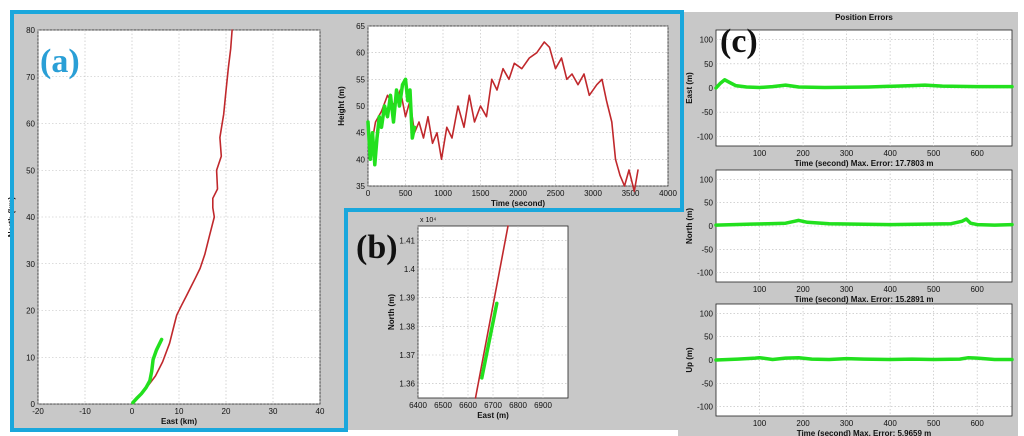  What do you see at coordinates (30, 357) in the screenshot?
I see `y-tick-label: 10` at bounding box center [30, 357].